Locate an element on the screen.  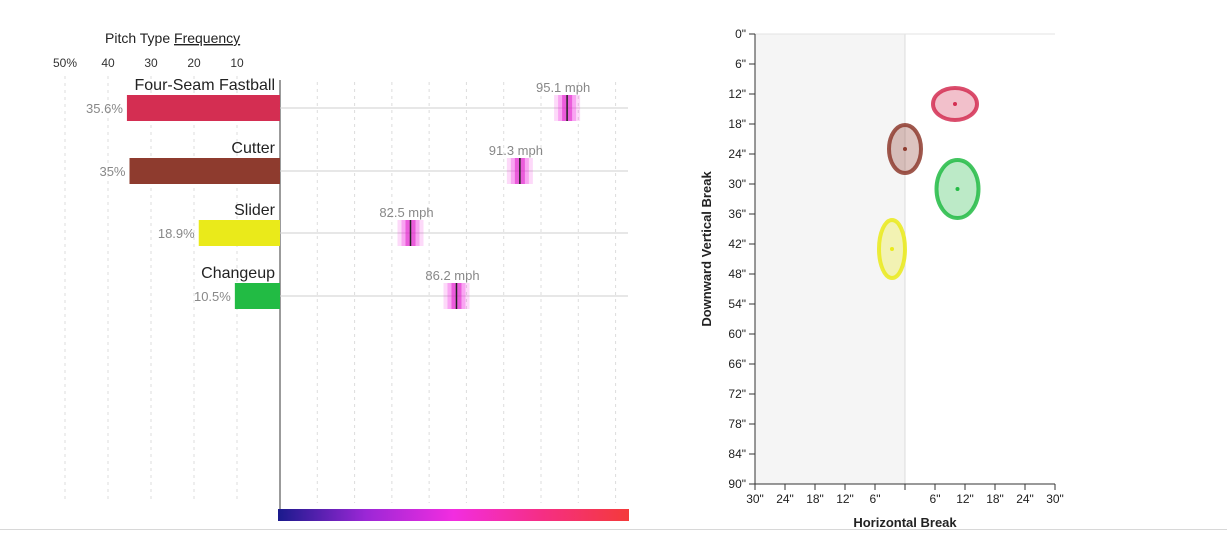
pitch-name-label: Cutter is located at coordinates (253, 148).